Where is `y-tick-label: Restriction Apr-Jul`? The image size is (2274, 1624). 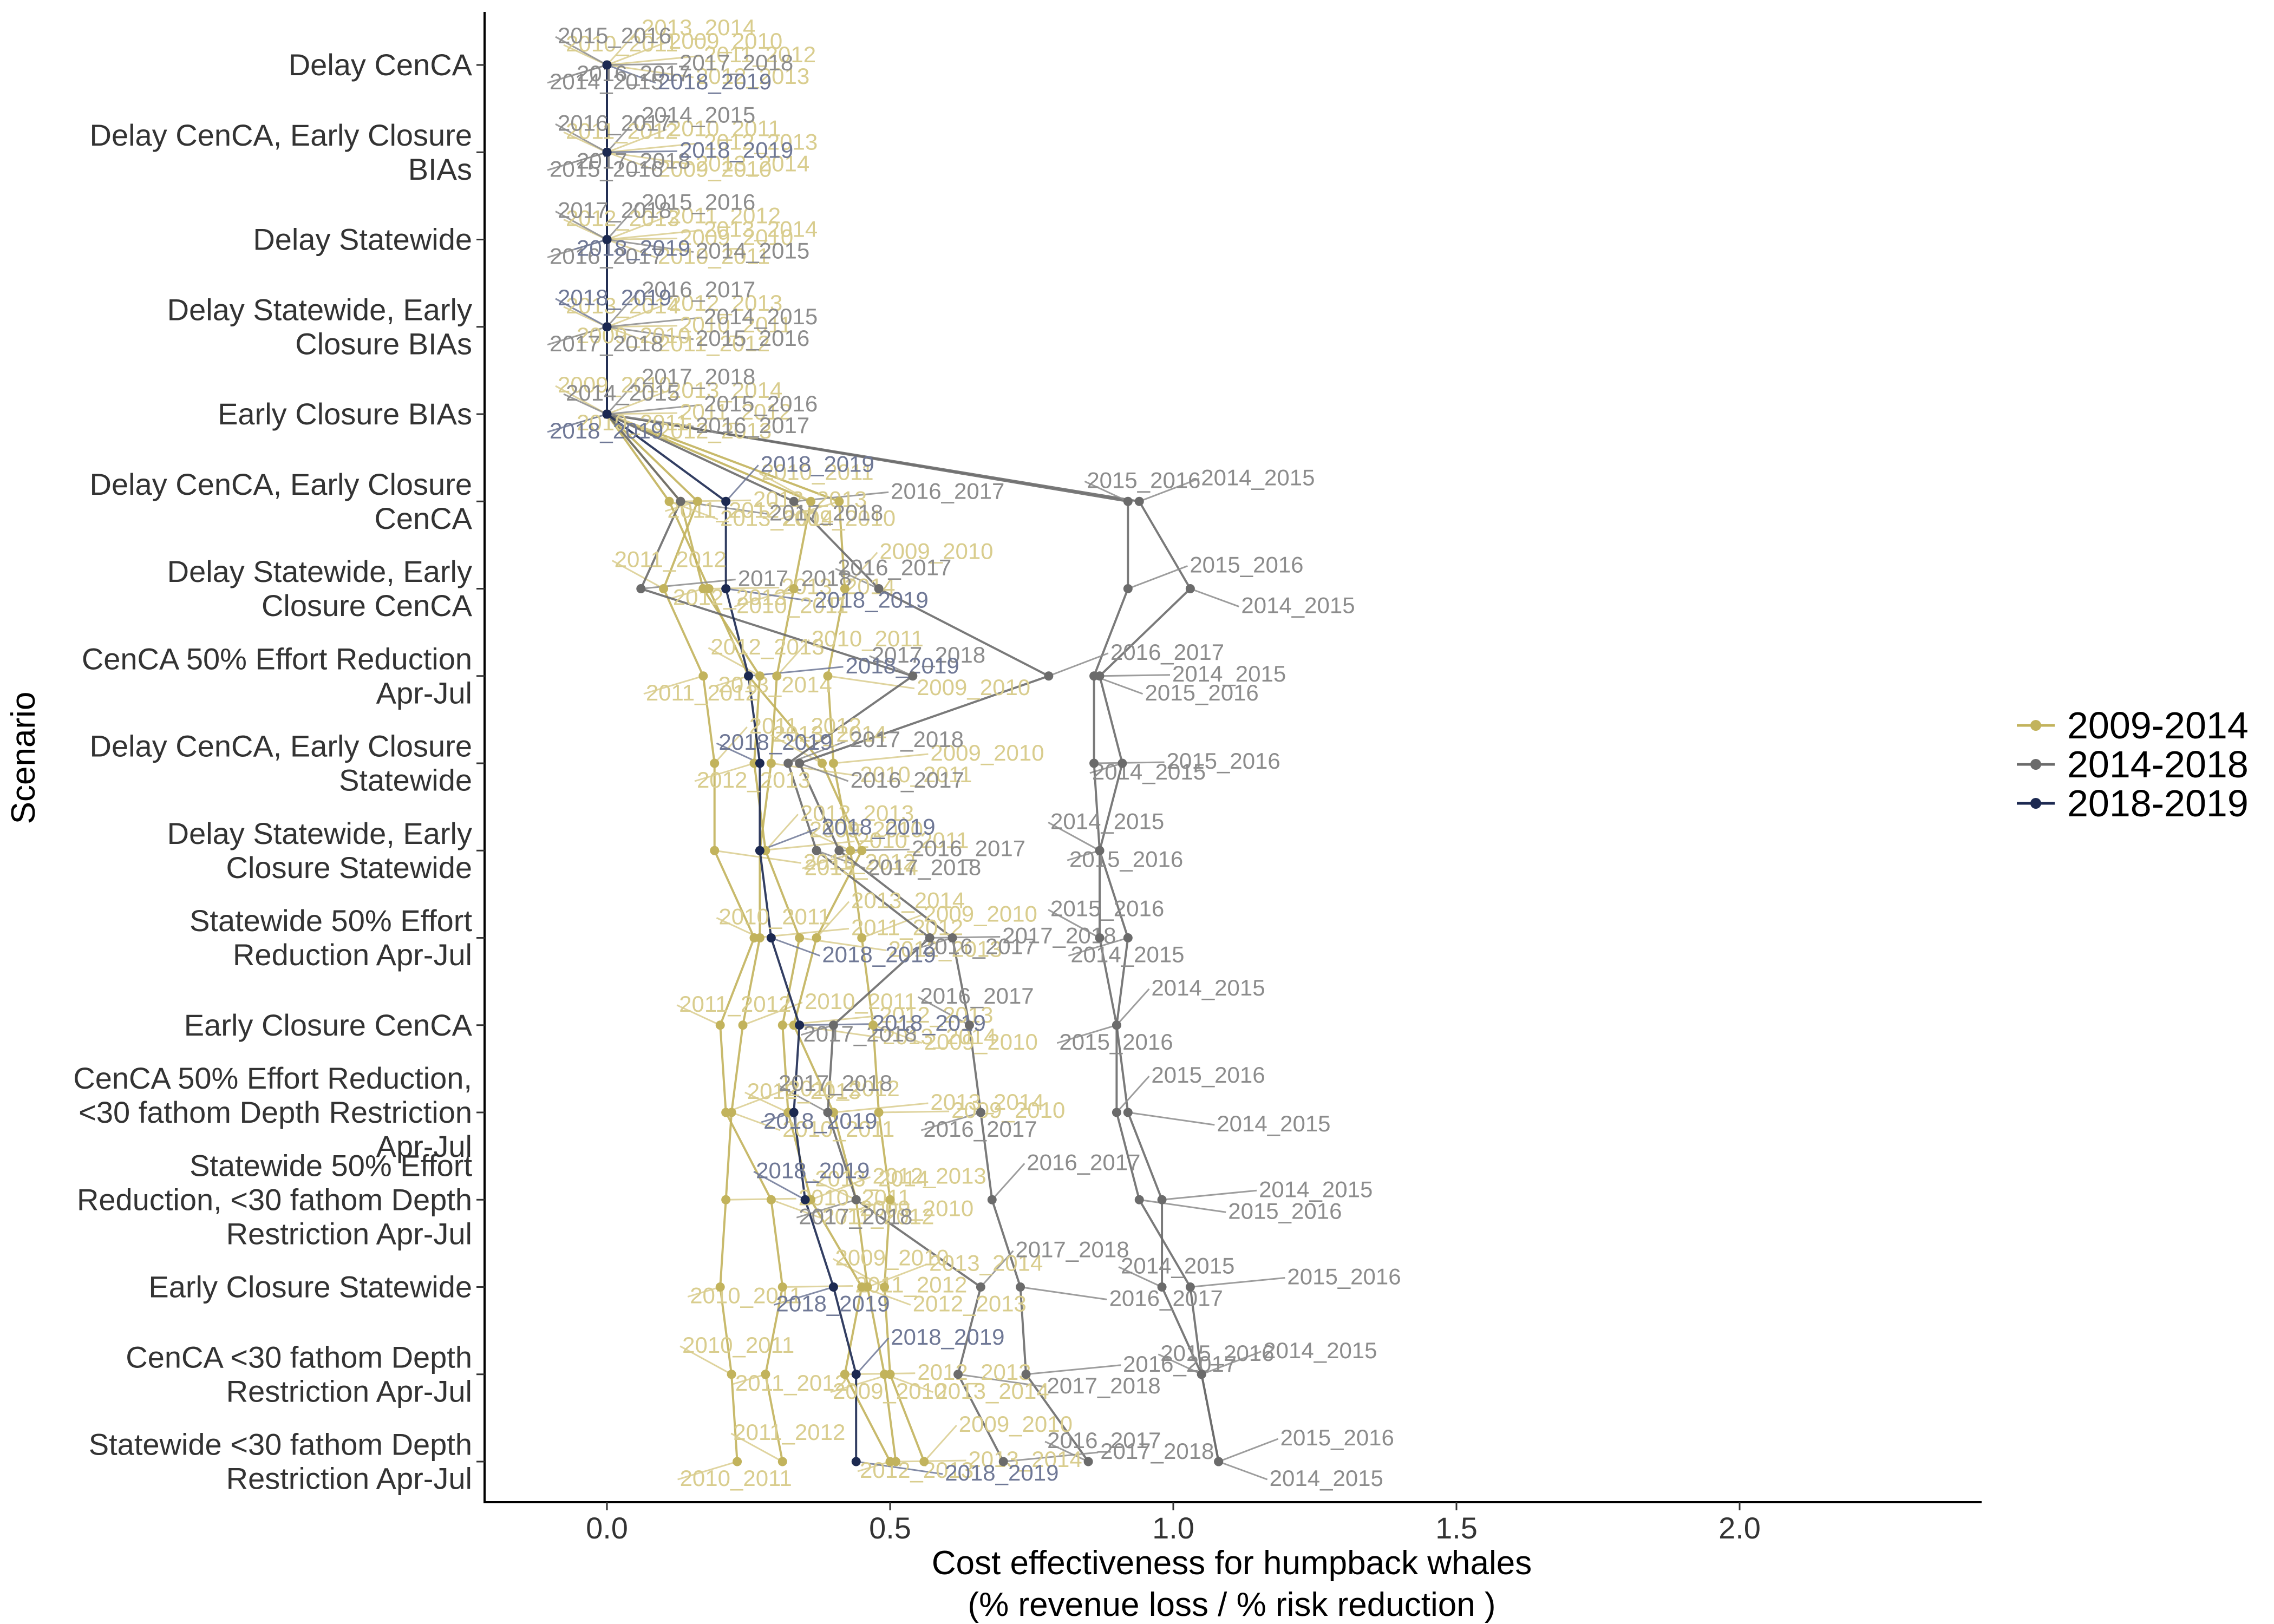 y-tick-label: Restriction Apr-Jul is located at coordinates (349, 1391).